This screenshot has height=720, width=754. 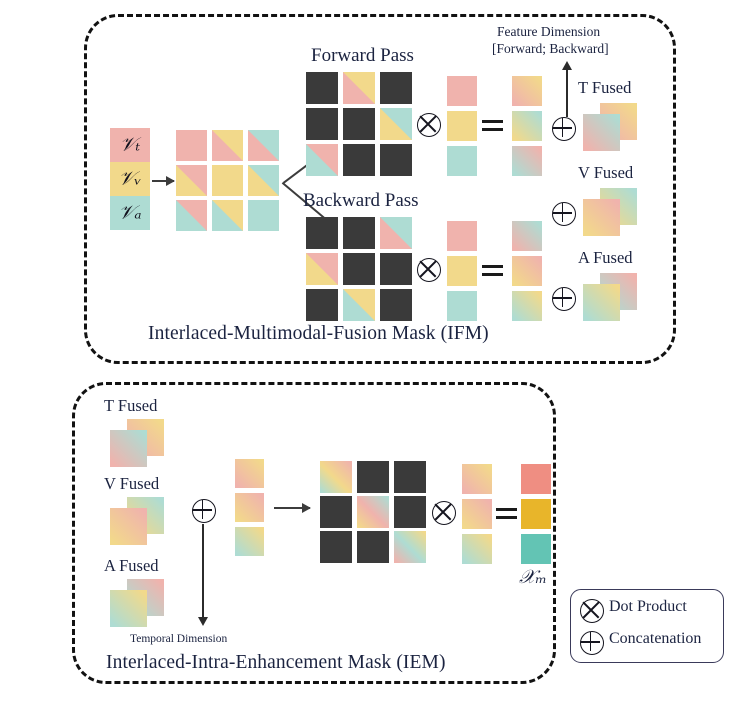 I want to click on modality-label-a: 𝒱ₐ, so click(x=130, y=212).